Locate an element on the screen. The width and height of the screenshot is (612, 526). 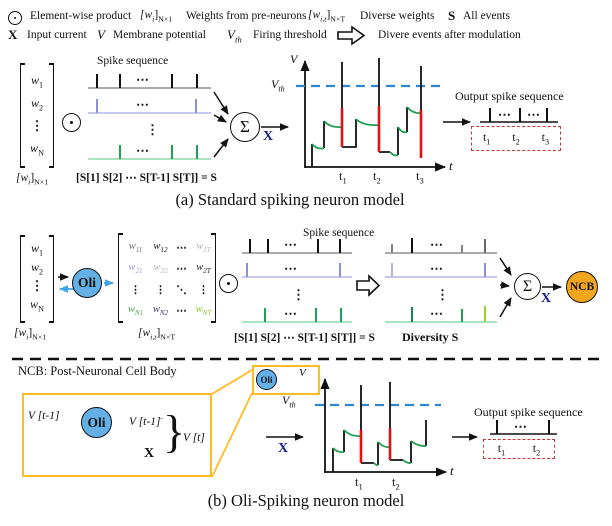
matrix-cell: wN2 is located at coordinates (160, 310).